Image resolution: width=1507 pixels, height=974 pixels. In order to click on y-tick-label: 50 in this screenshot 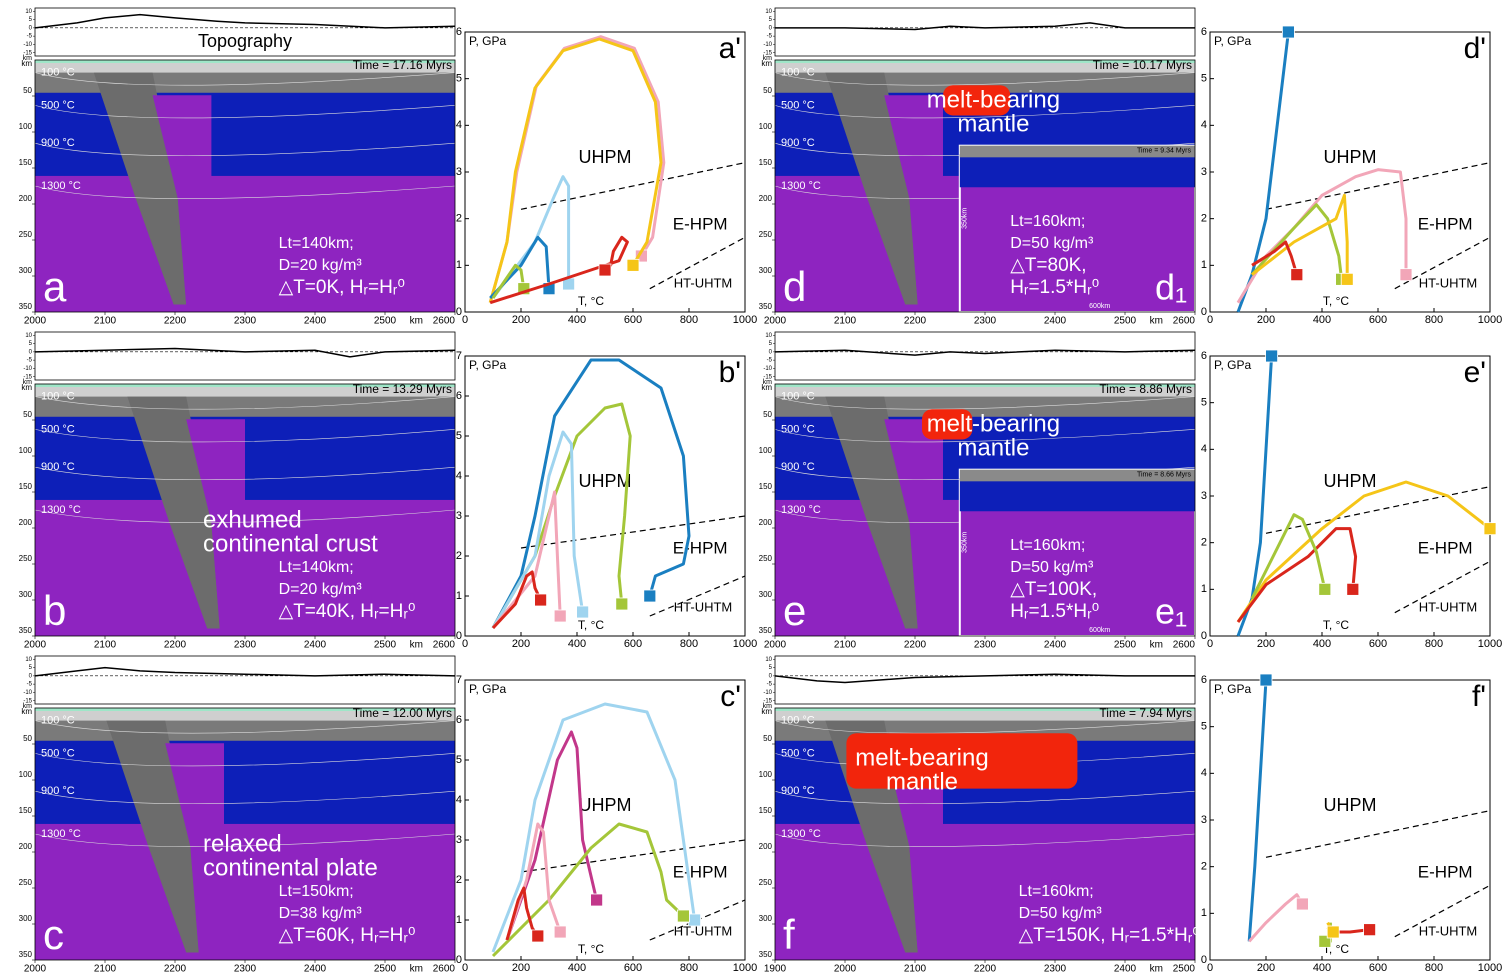, I will do `click(767, 90)`.